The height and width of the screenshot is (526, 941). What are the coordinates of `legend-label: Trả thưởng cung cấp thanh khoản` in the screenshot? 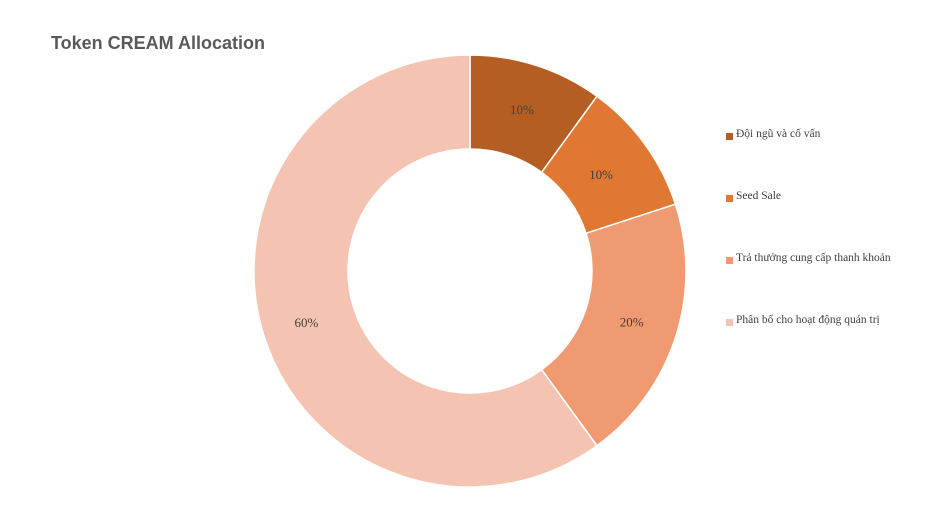 It's located at (813, 258).